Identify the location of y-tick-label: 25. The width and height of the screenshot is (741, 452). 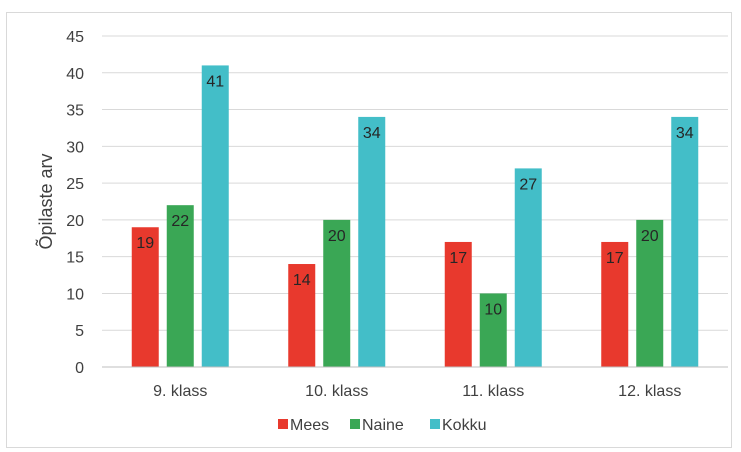
(75, 184).